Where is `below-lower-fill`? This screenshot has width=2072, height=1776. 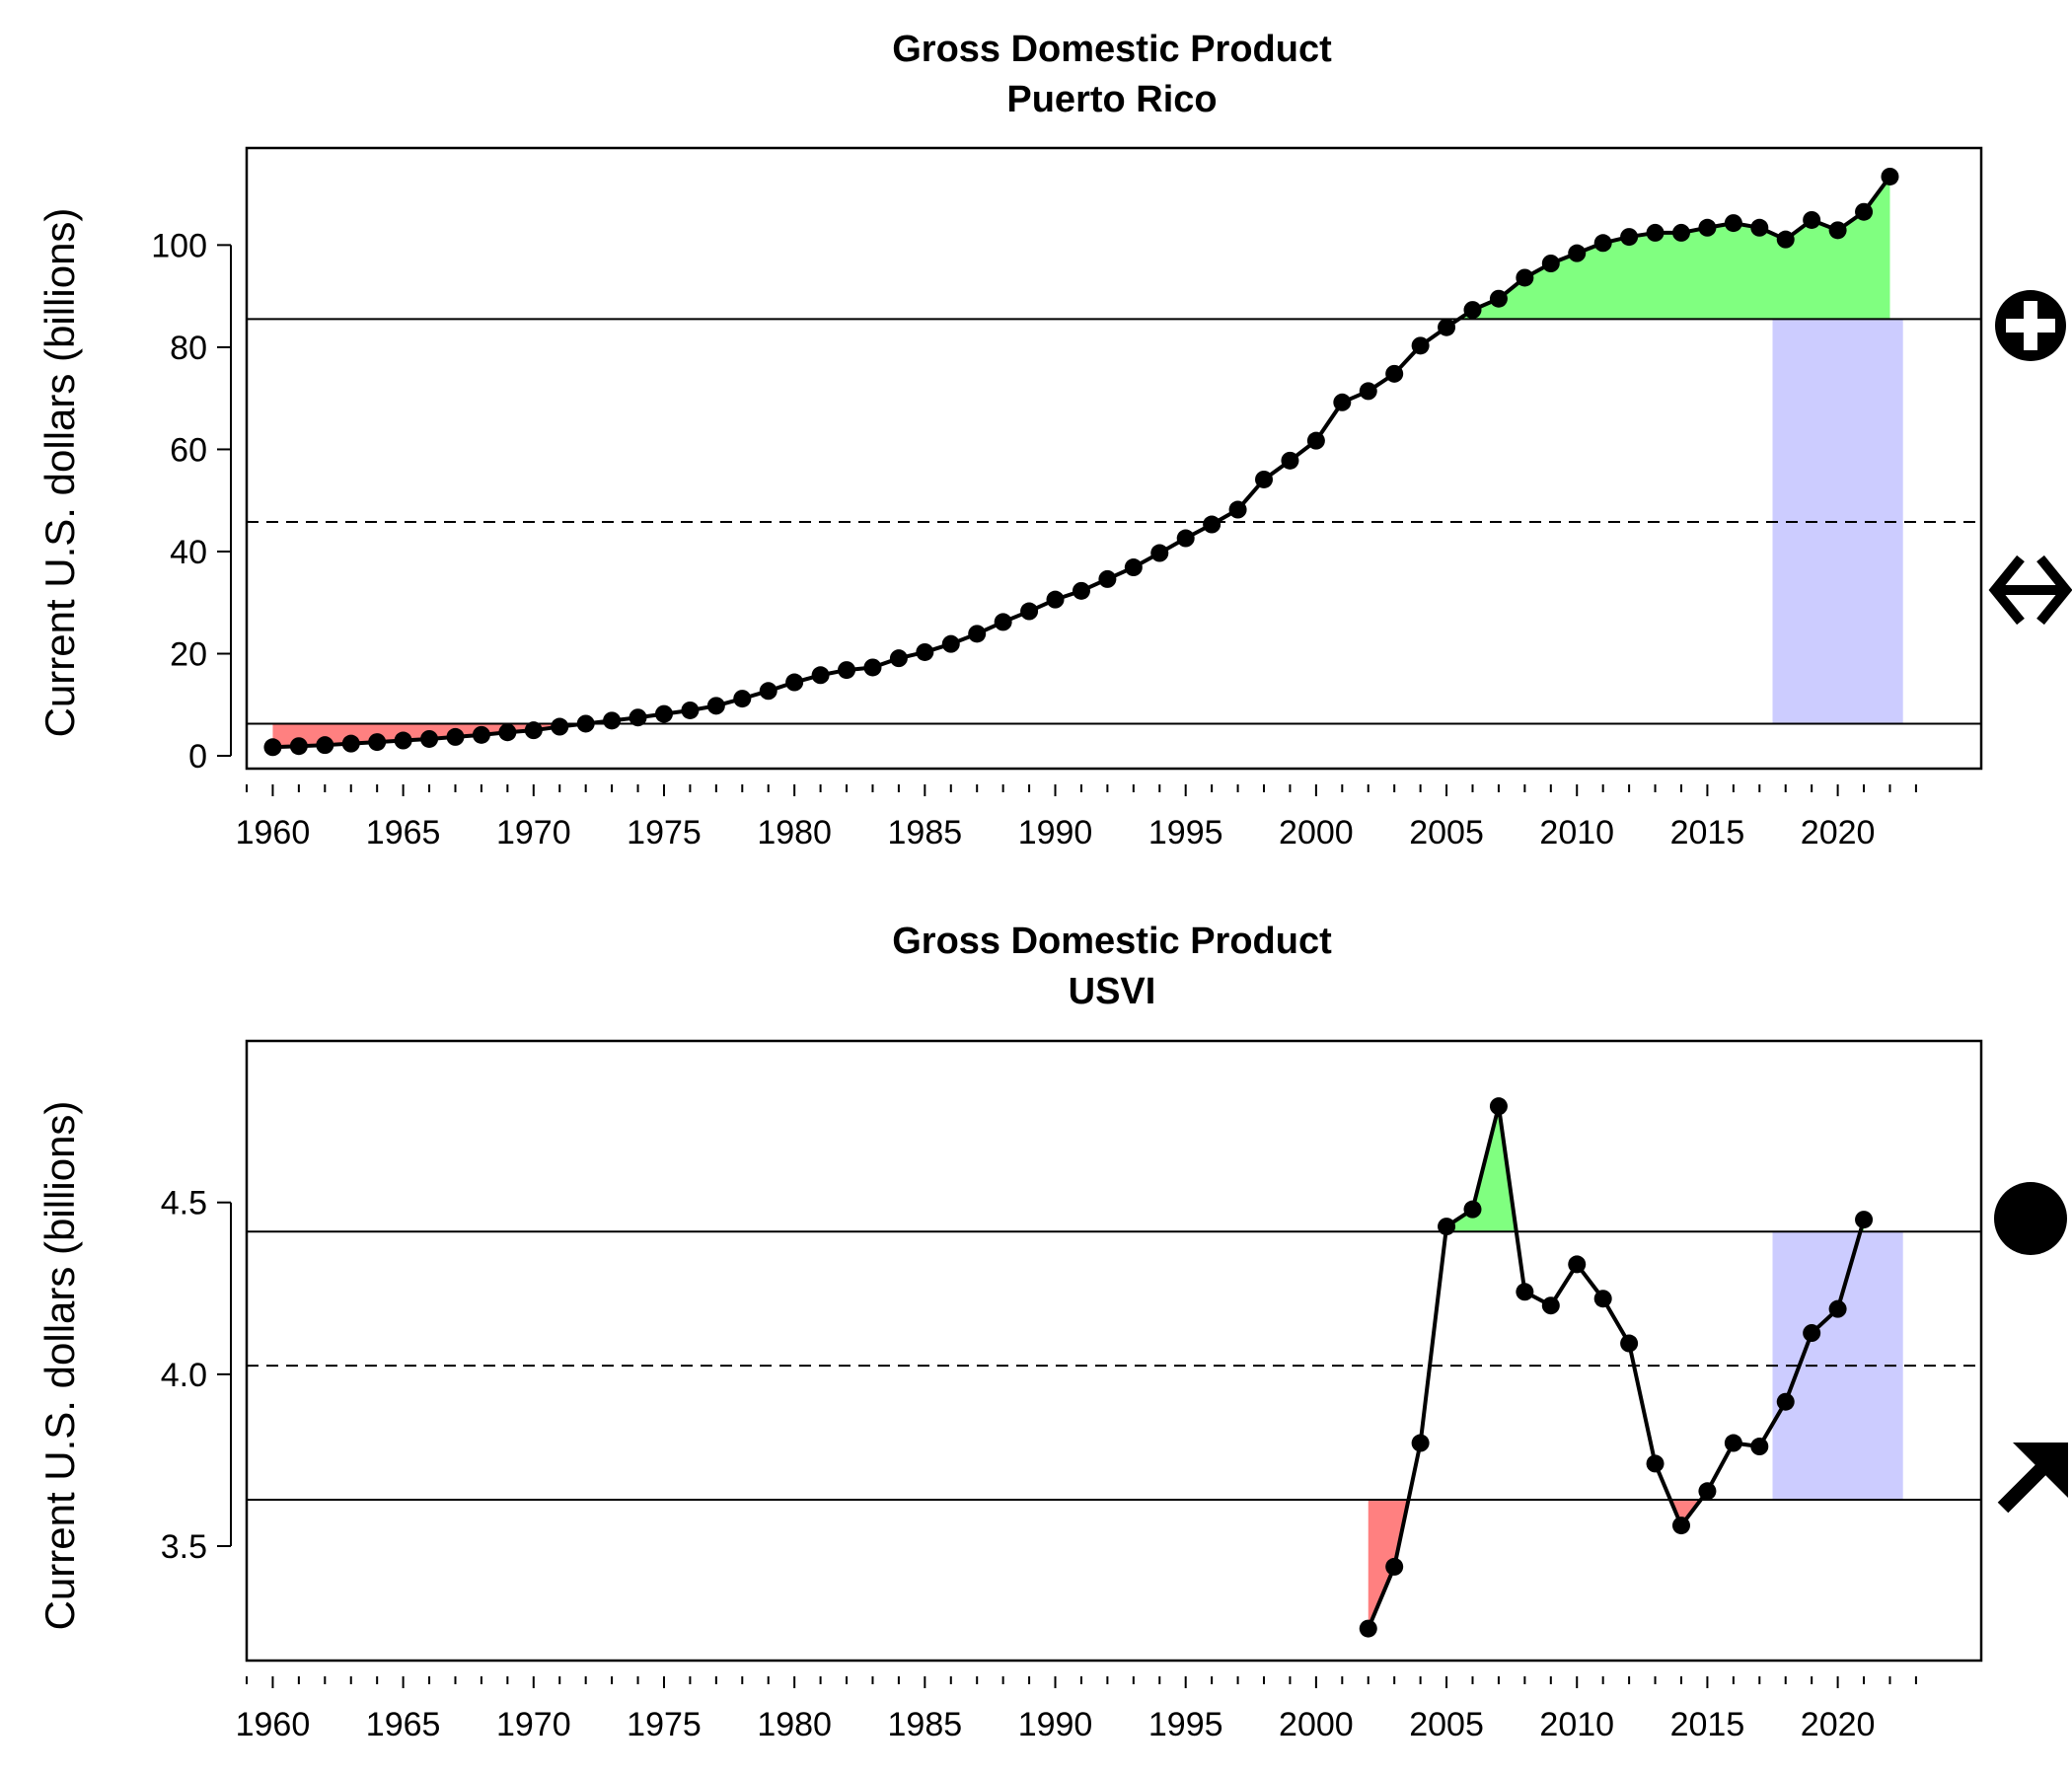
below-lower-fill is located at coordinates (1685, 1513).